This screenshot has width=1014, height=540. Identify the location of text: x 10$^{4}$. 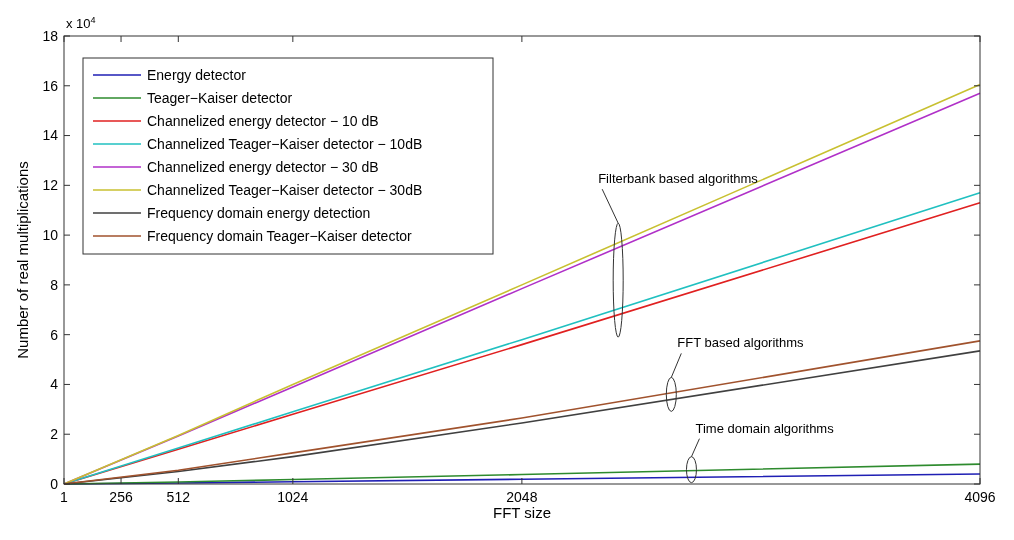
(81, 23).